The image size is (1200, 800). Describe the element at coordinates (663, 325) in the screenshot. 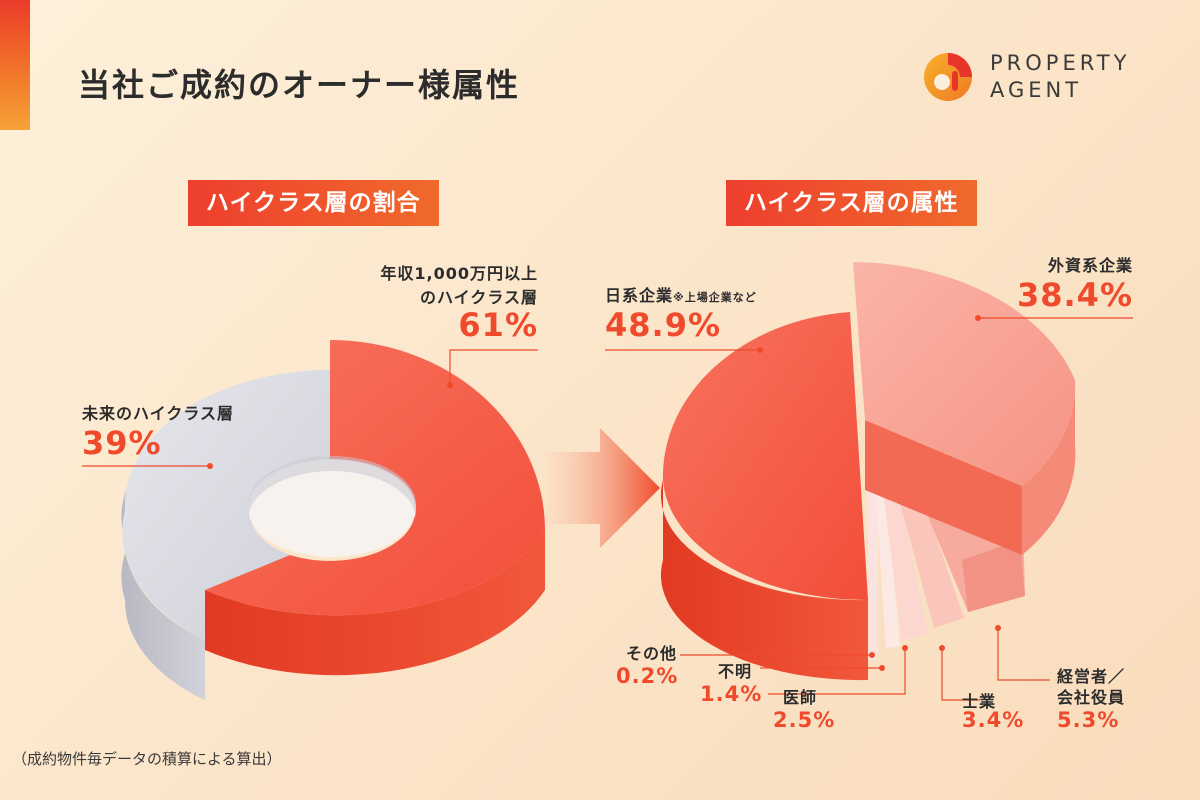

I see `label-japanese-value: 48.9%` at that location.